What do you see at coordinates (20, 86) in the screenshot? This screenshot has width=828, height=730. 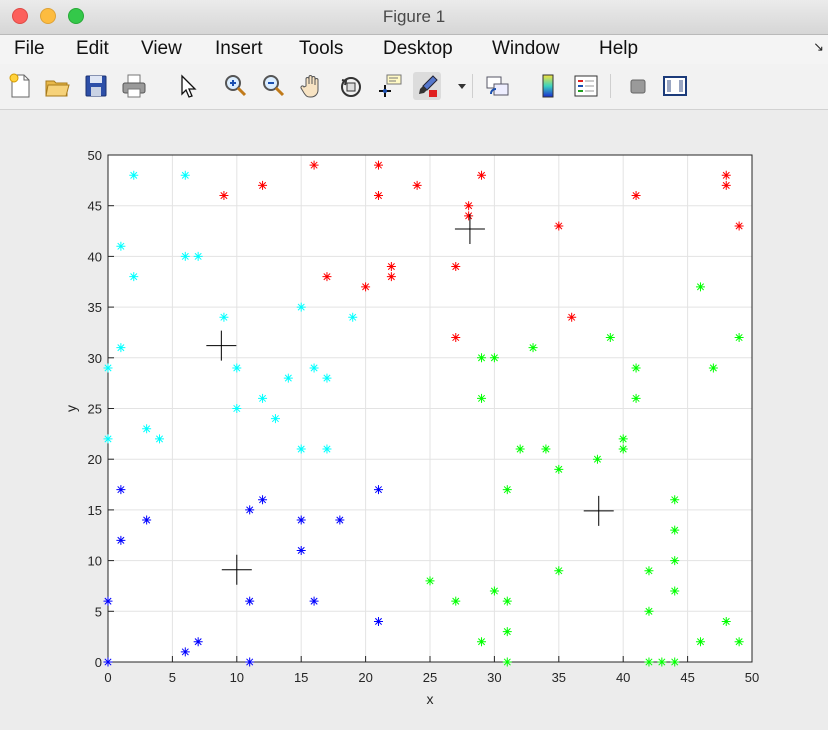 I see `new-figure-icon` at bounding box center [20, 86].